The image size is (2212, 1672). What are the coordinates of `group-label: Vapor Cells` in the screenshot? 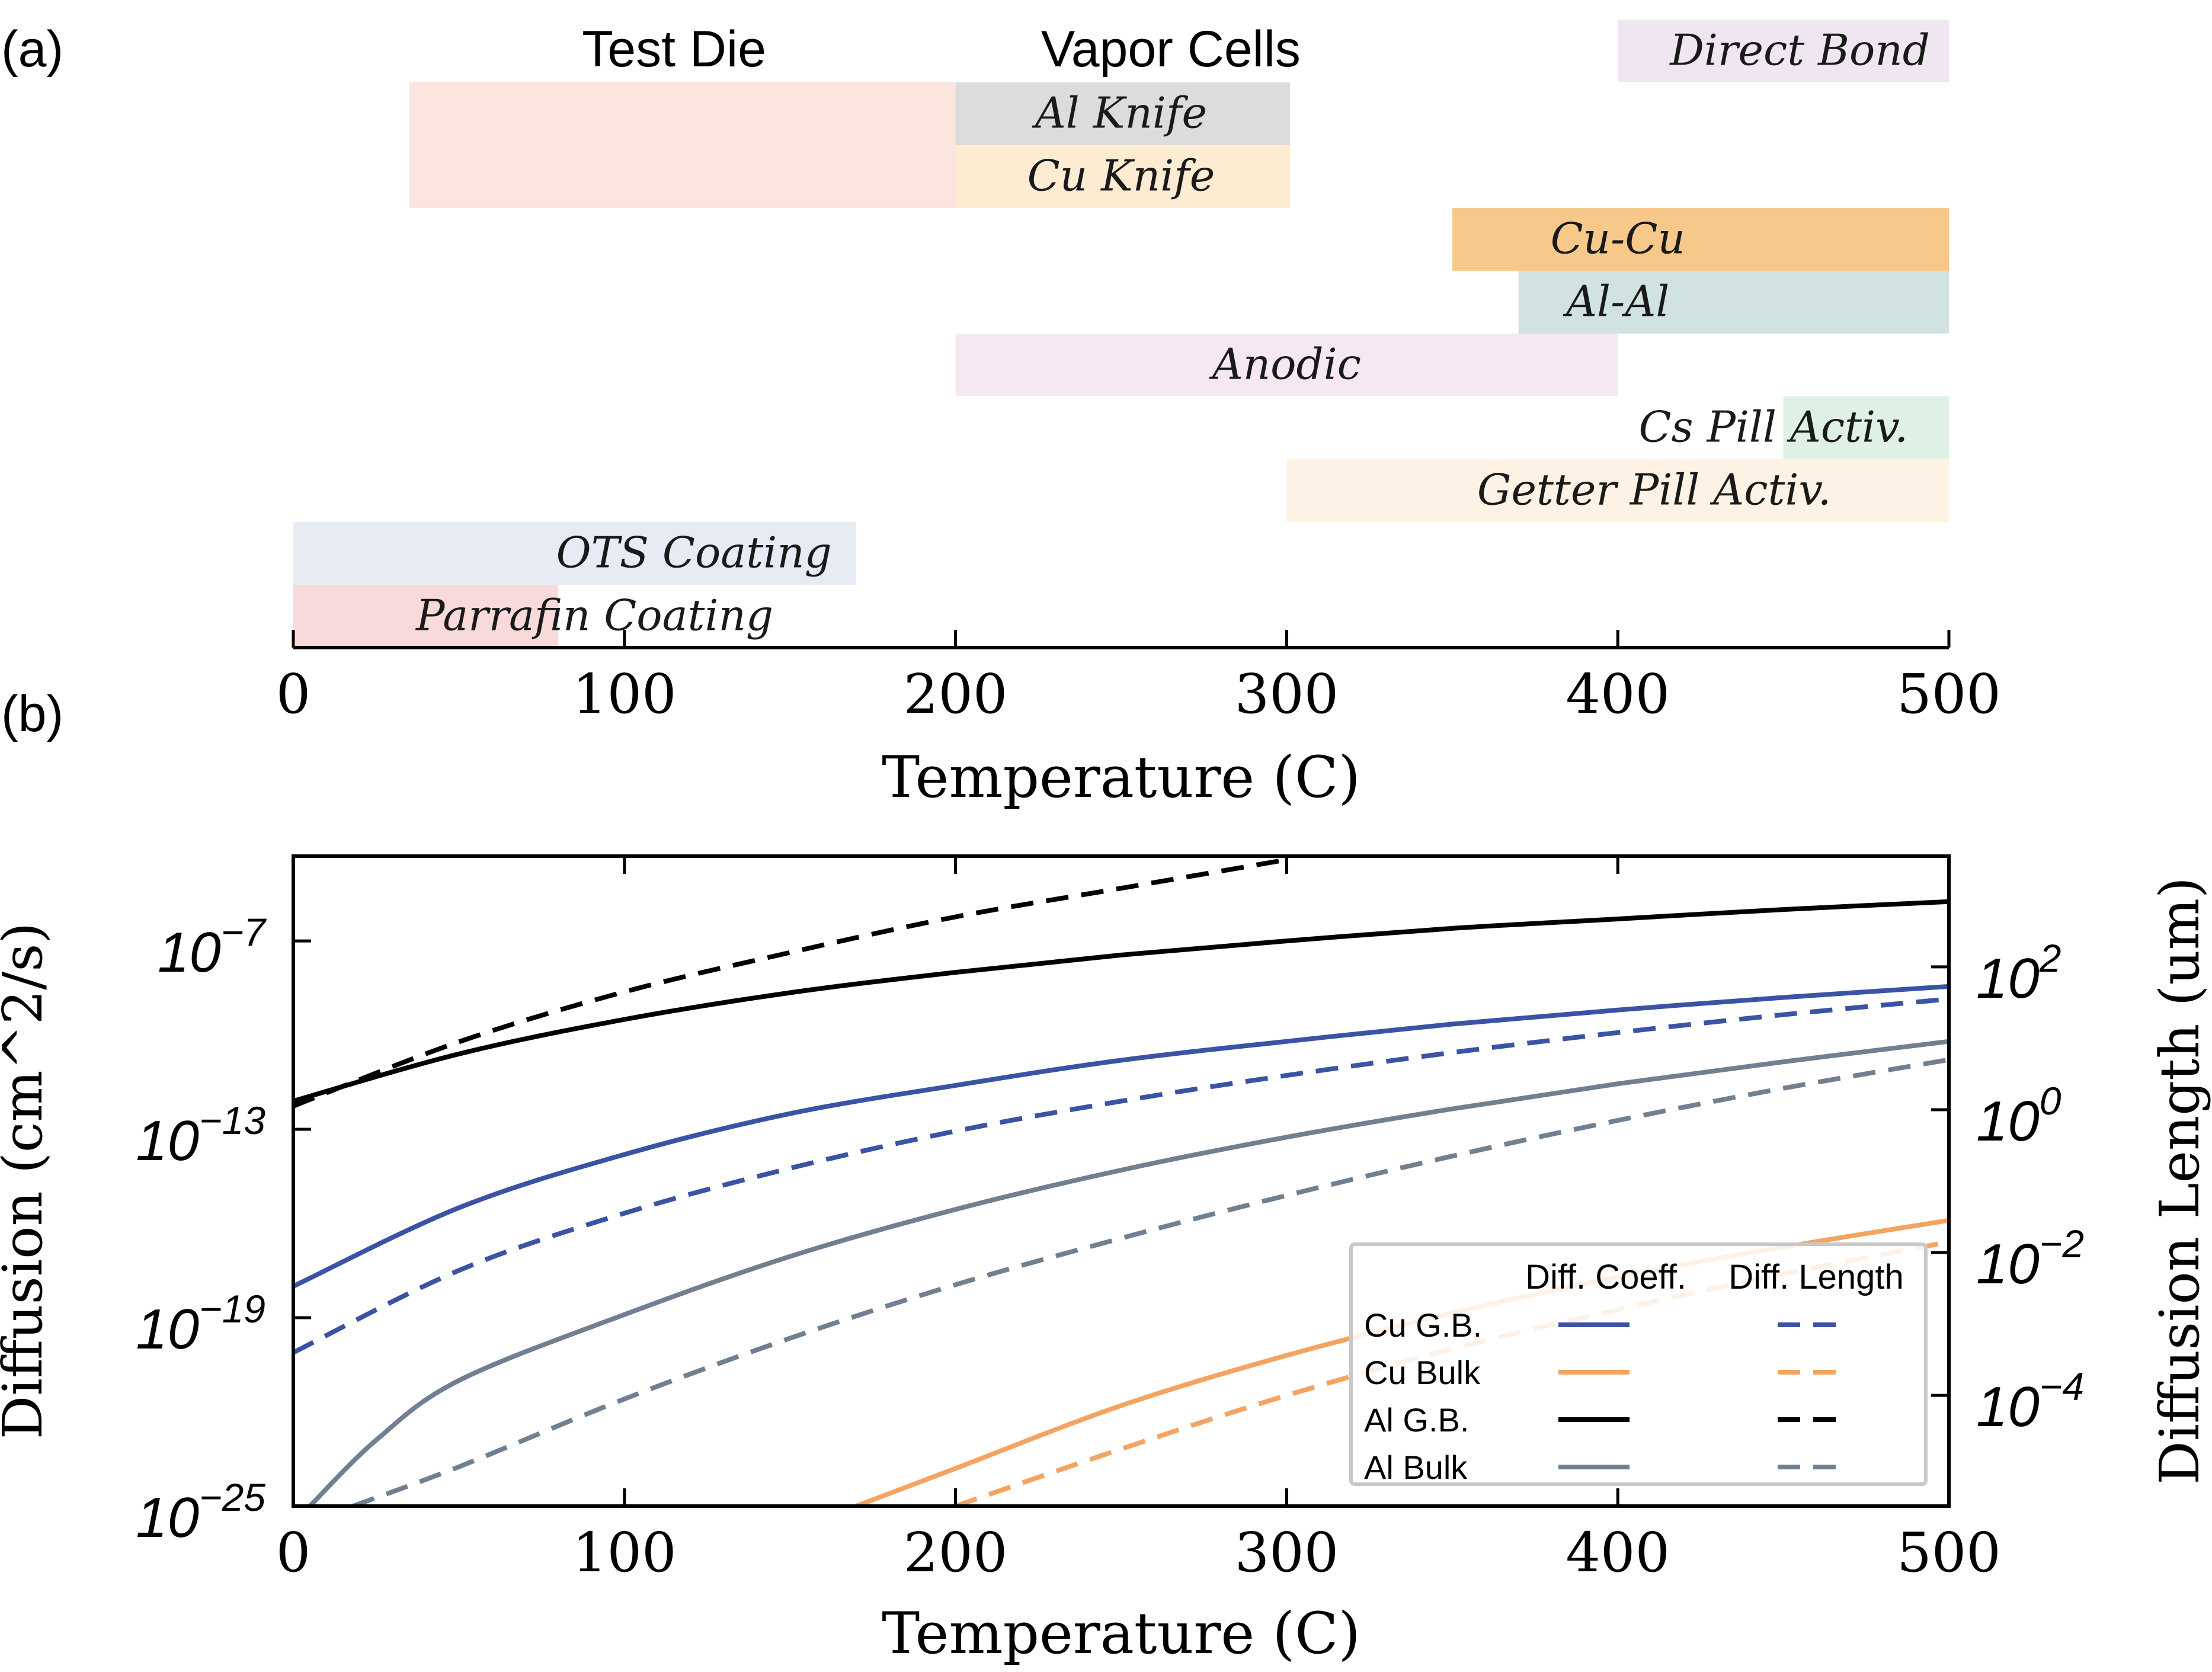 It's located at (1171, 49).